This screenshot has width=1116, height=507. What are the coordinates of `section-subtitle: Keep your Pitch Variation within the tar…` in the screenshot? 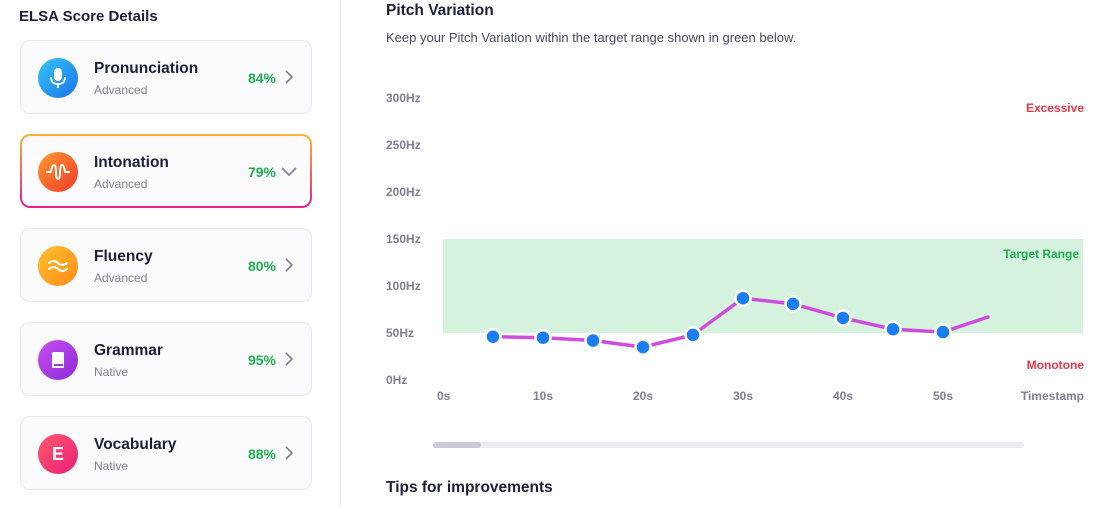 It's located at (591, 37).